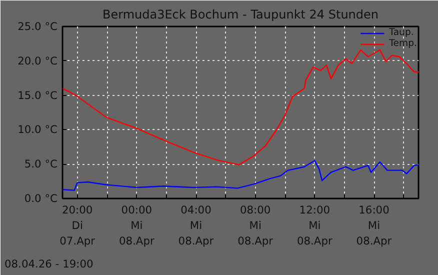 The image size is (438, 275). Describe the element at coordinates (38, 61) in the screenshot. I see `y-tick-label: 20.0 °C` at that location.